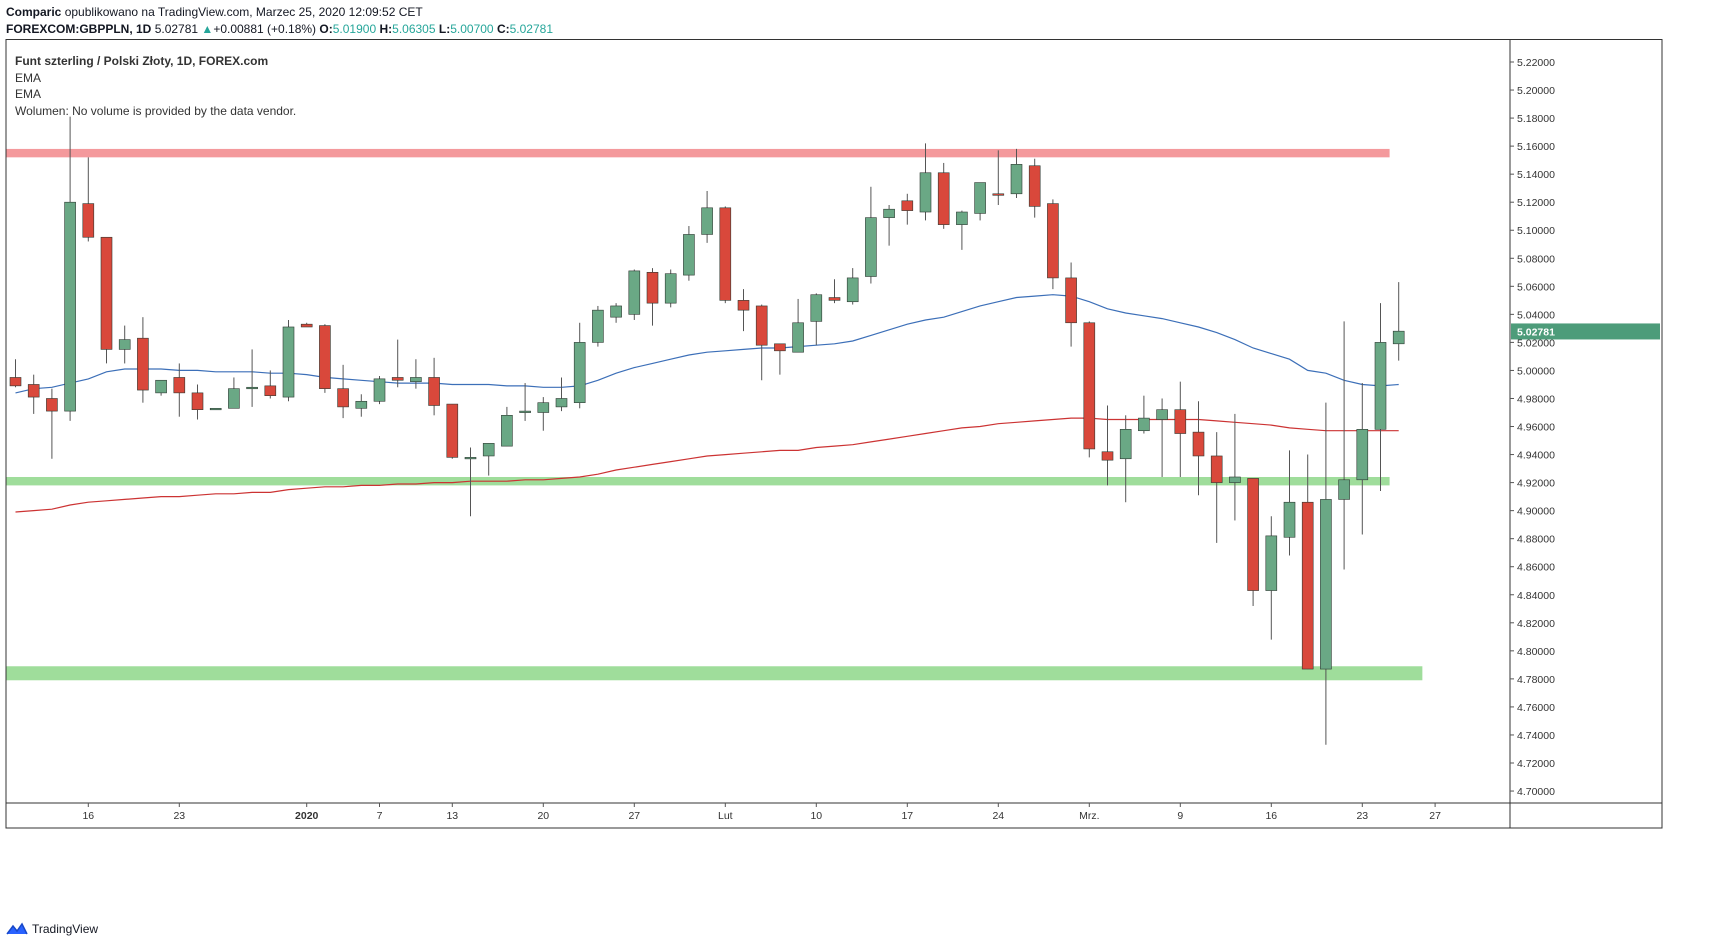 The height and width of the screenshot is (948, 1725). I want to click on tradingview-branding: TradingView, so click(52, 929).